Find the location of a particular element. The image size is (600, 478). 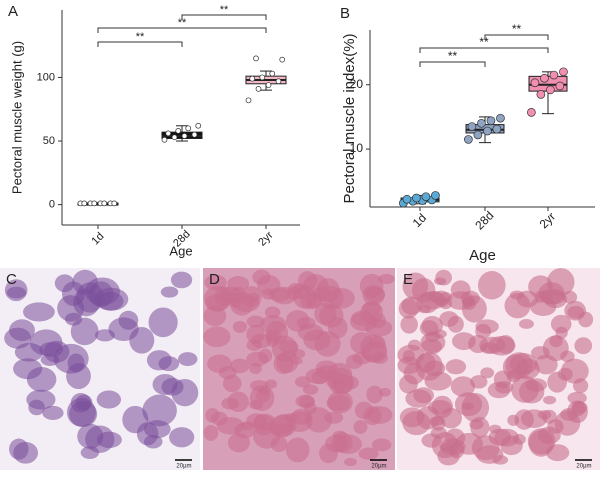

x-axis-label: Age is located at coordinates (482, 255).